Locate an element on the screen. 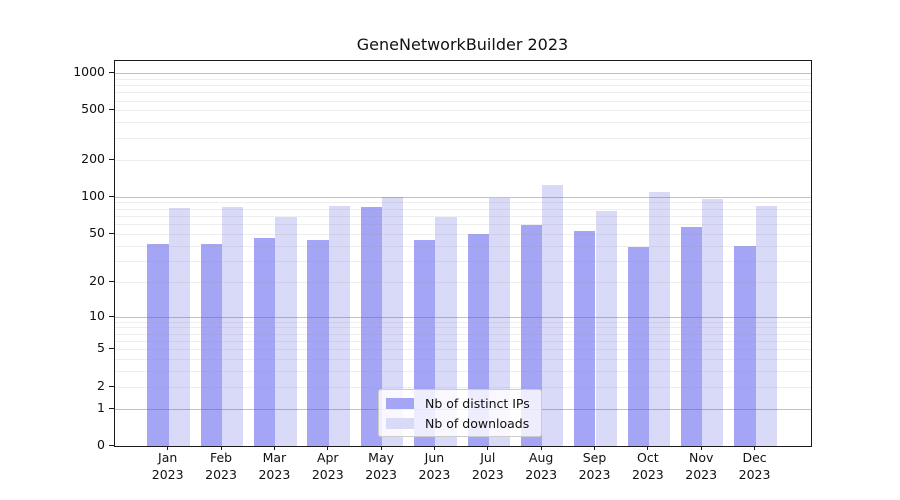 The image size is (900, 500). legend-label-downloads: Nb of downloads is located at coordinates (477, 423).